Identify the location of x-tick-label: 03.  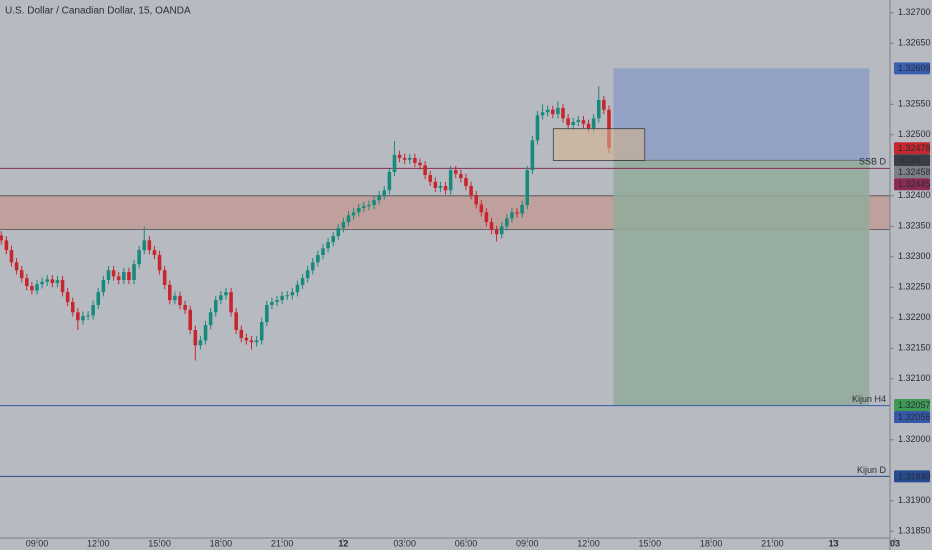
(895, 543).